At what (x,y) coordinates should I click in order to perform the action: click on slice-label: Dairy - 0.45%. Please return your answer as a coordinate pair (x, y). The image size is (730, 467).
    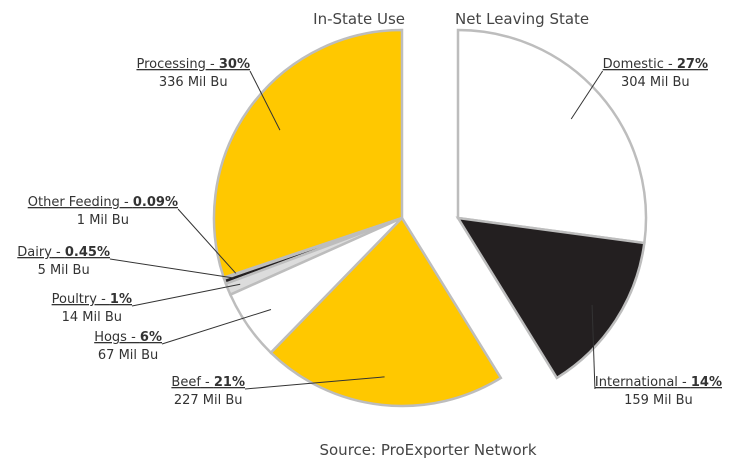
    Looking at the image, I should click on (63, 252).